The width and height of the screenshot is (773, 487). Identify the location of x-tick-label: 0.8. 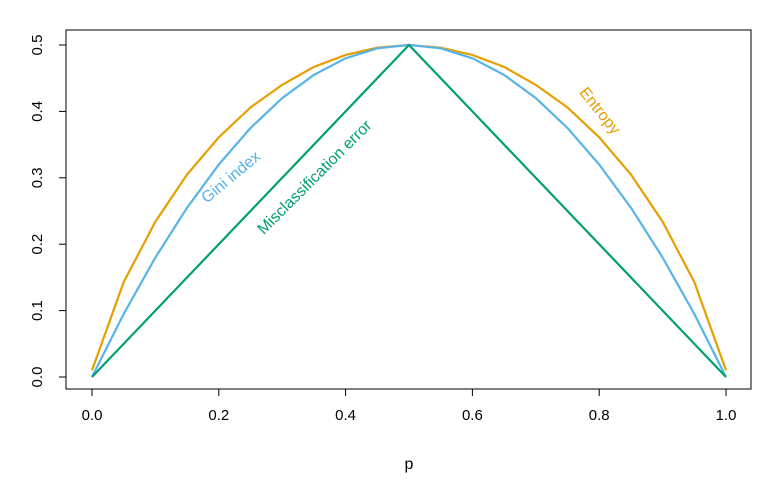
(599, 415).